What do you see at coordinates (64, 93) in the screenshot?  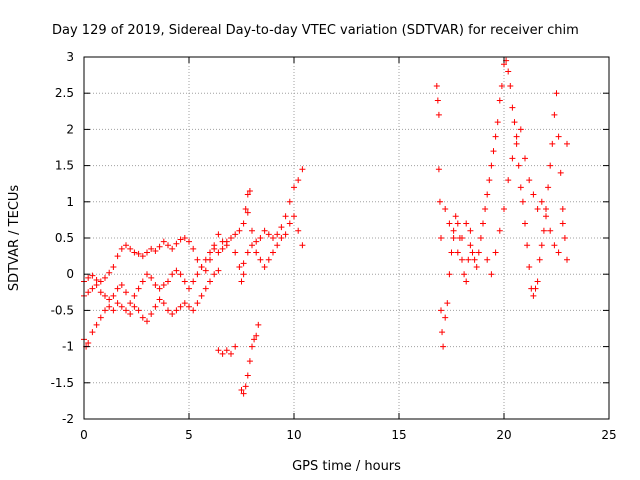 I see `y-tick-label: 2.5` at bounding box center [64, 93].